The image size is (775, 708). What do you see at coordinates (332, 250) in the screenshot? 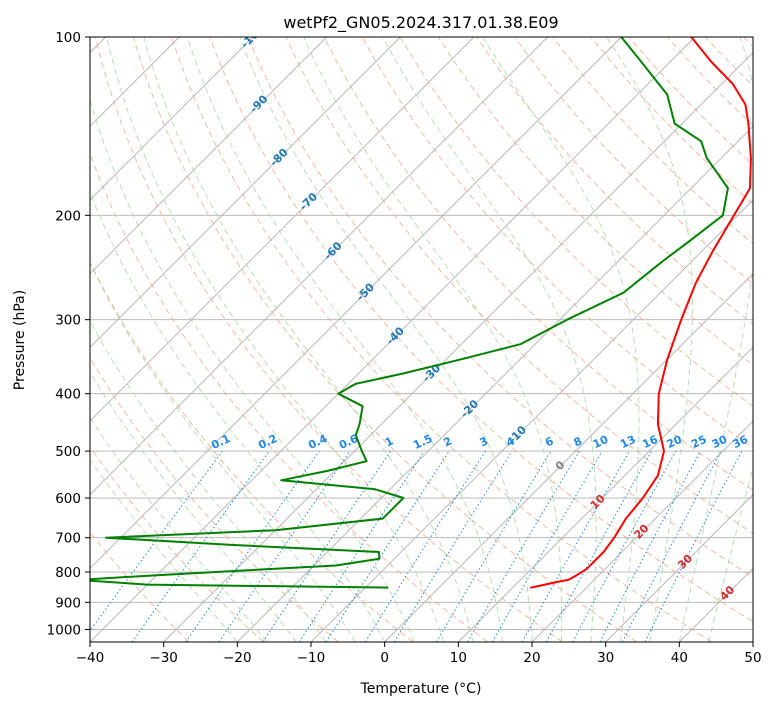
I see `isotherm-label: -60` at bounding box center [332, 250].